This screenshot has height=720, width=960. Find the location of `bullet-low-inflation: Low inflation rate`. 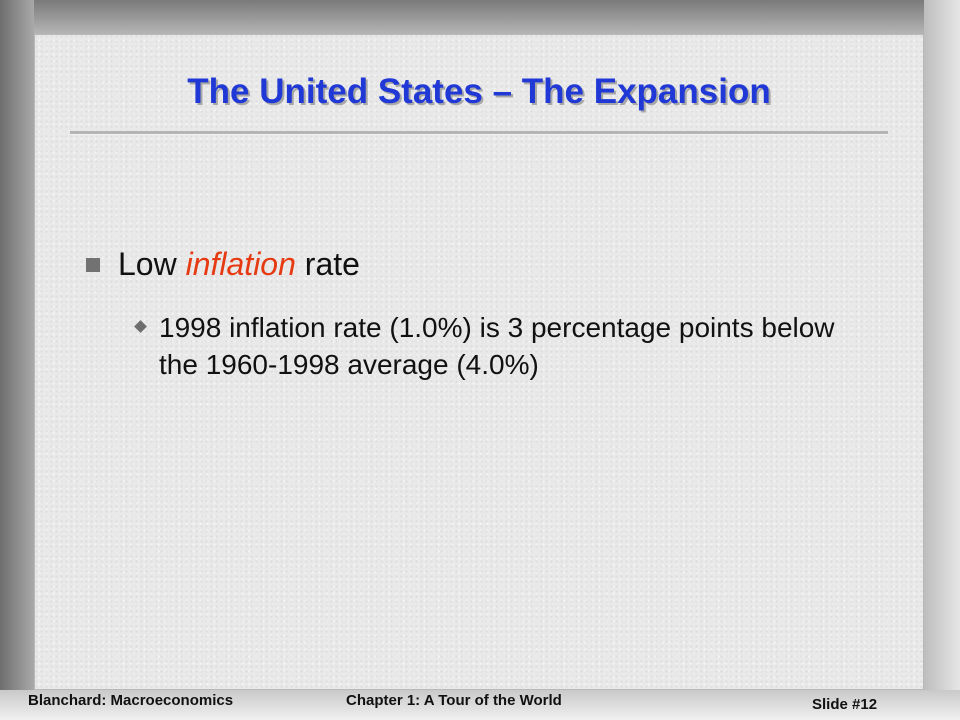

bullet-low-inflation: Low inflation rate is located at coordinates (239, 264).